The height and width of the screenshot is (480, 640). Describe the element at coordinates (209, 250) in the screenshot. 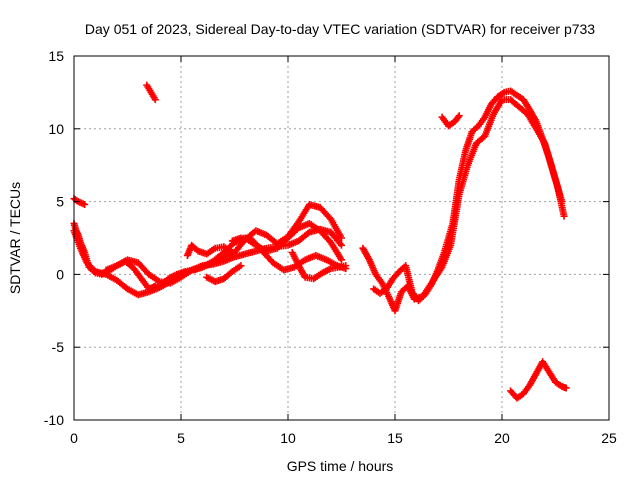

I see `series-track-f` at that location.